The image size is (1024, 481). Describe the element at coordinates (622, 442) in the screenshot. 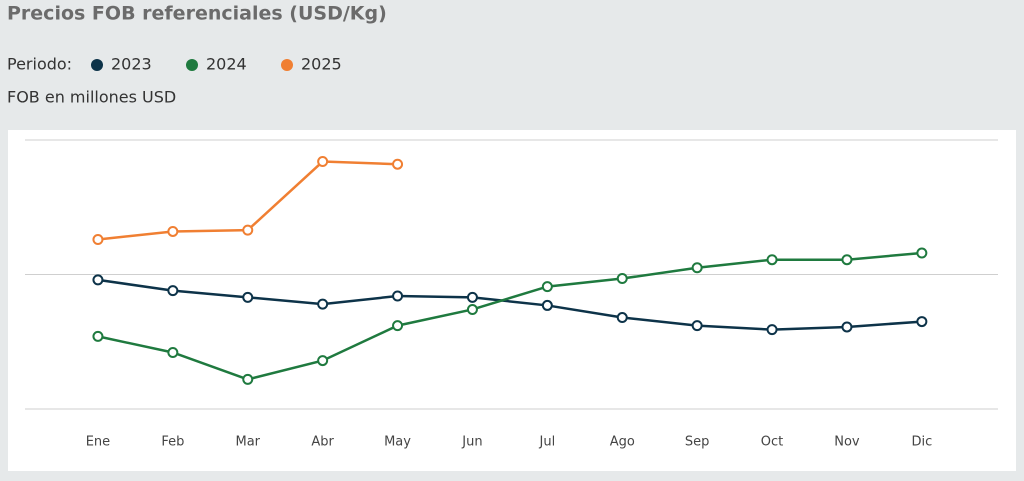

I see `x-tick-label: Ago` at that location.